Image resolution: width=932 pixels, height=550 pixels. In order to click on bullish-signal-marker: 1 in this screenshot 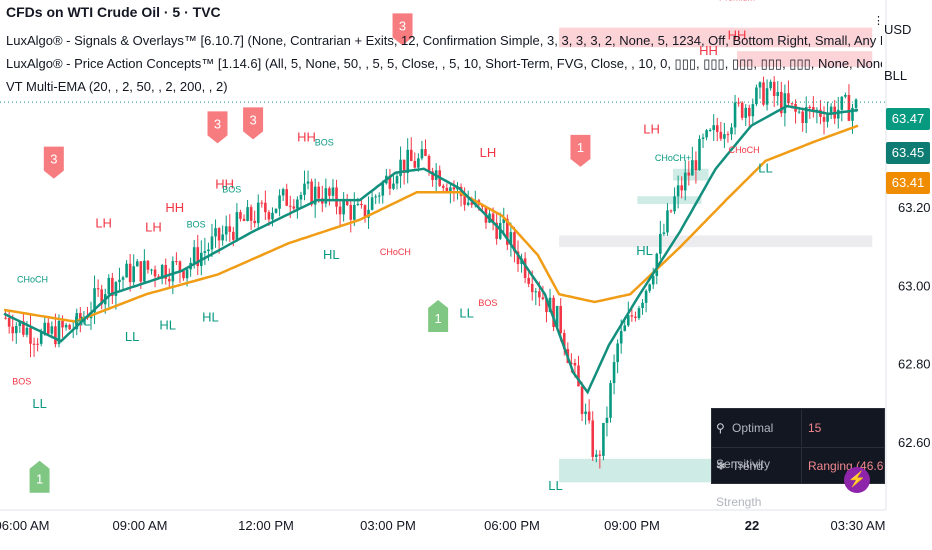, I will do `click(438, 316)`.